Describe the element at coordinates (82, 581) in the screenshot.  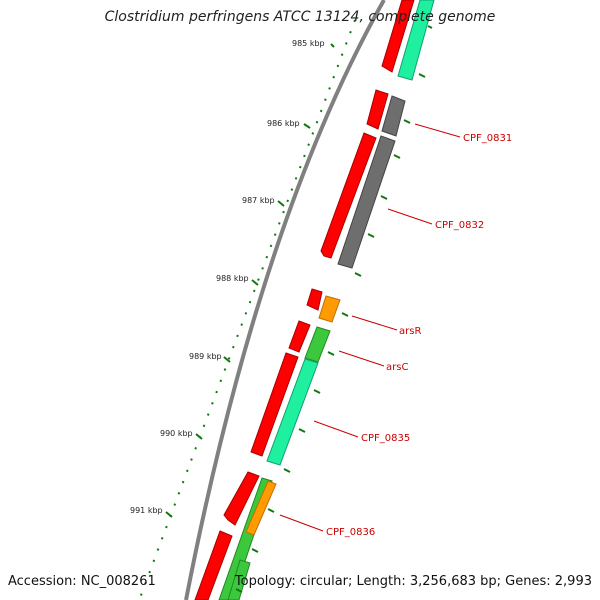
I see `accession-text: Accession: NC_008261` at that location.